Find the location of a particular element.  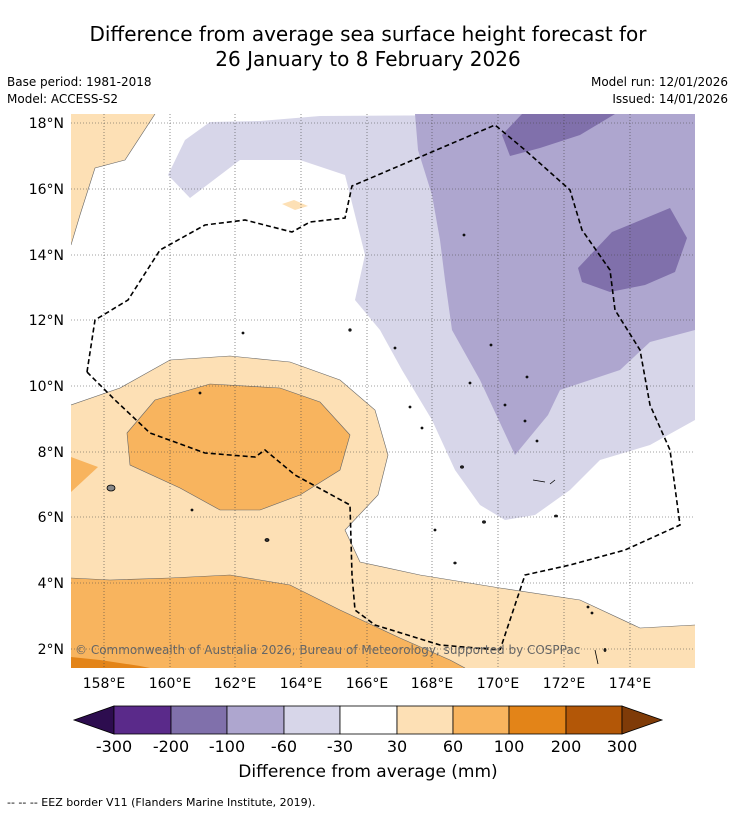

colorbar is located at coordinates (368, 720).